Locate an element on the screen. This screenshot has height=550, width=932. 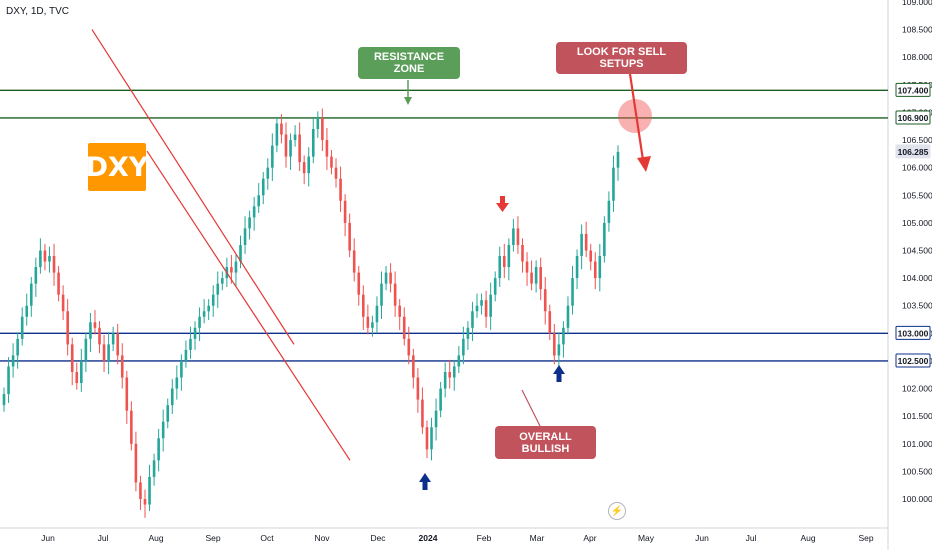
x-tick-label: May is located at coordinates (646, 538).